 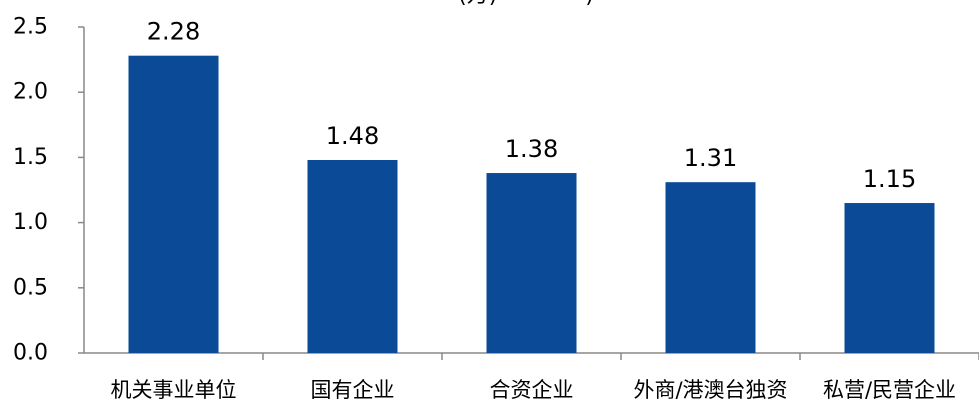 I want to click on data-label: 2.28, so click(x=173, y=32).